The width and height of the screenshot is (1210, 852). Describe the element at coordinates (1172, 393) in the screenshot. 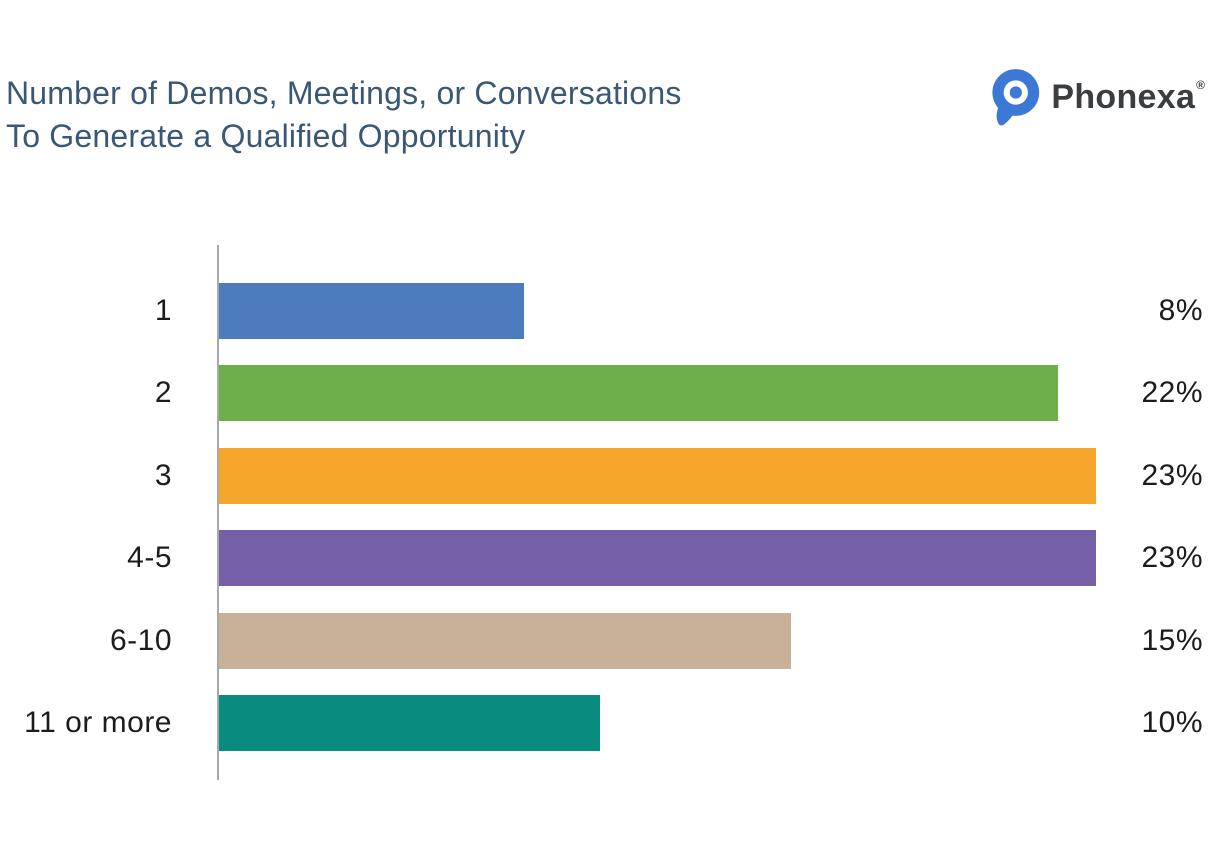

I see `value-label: 22%` at that location.